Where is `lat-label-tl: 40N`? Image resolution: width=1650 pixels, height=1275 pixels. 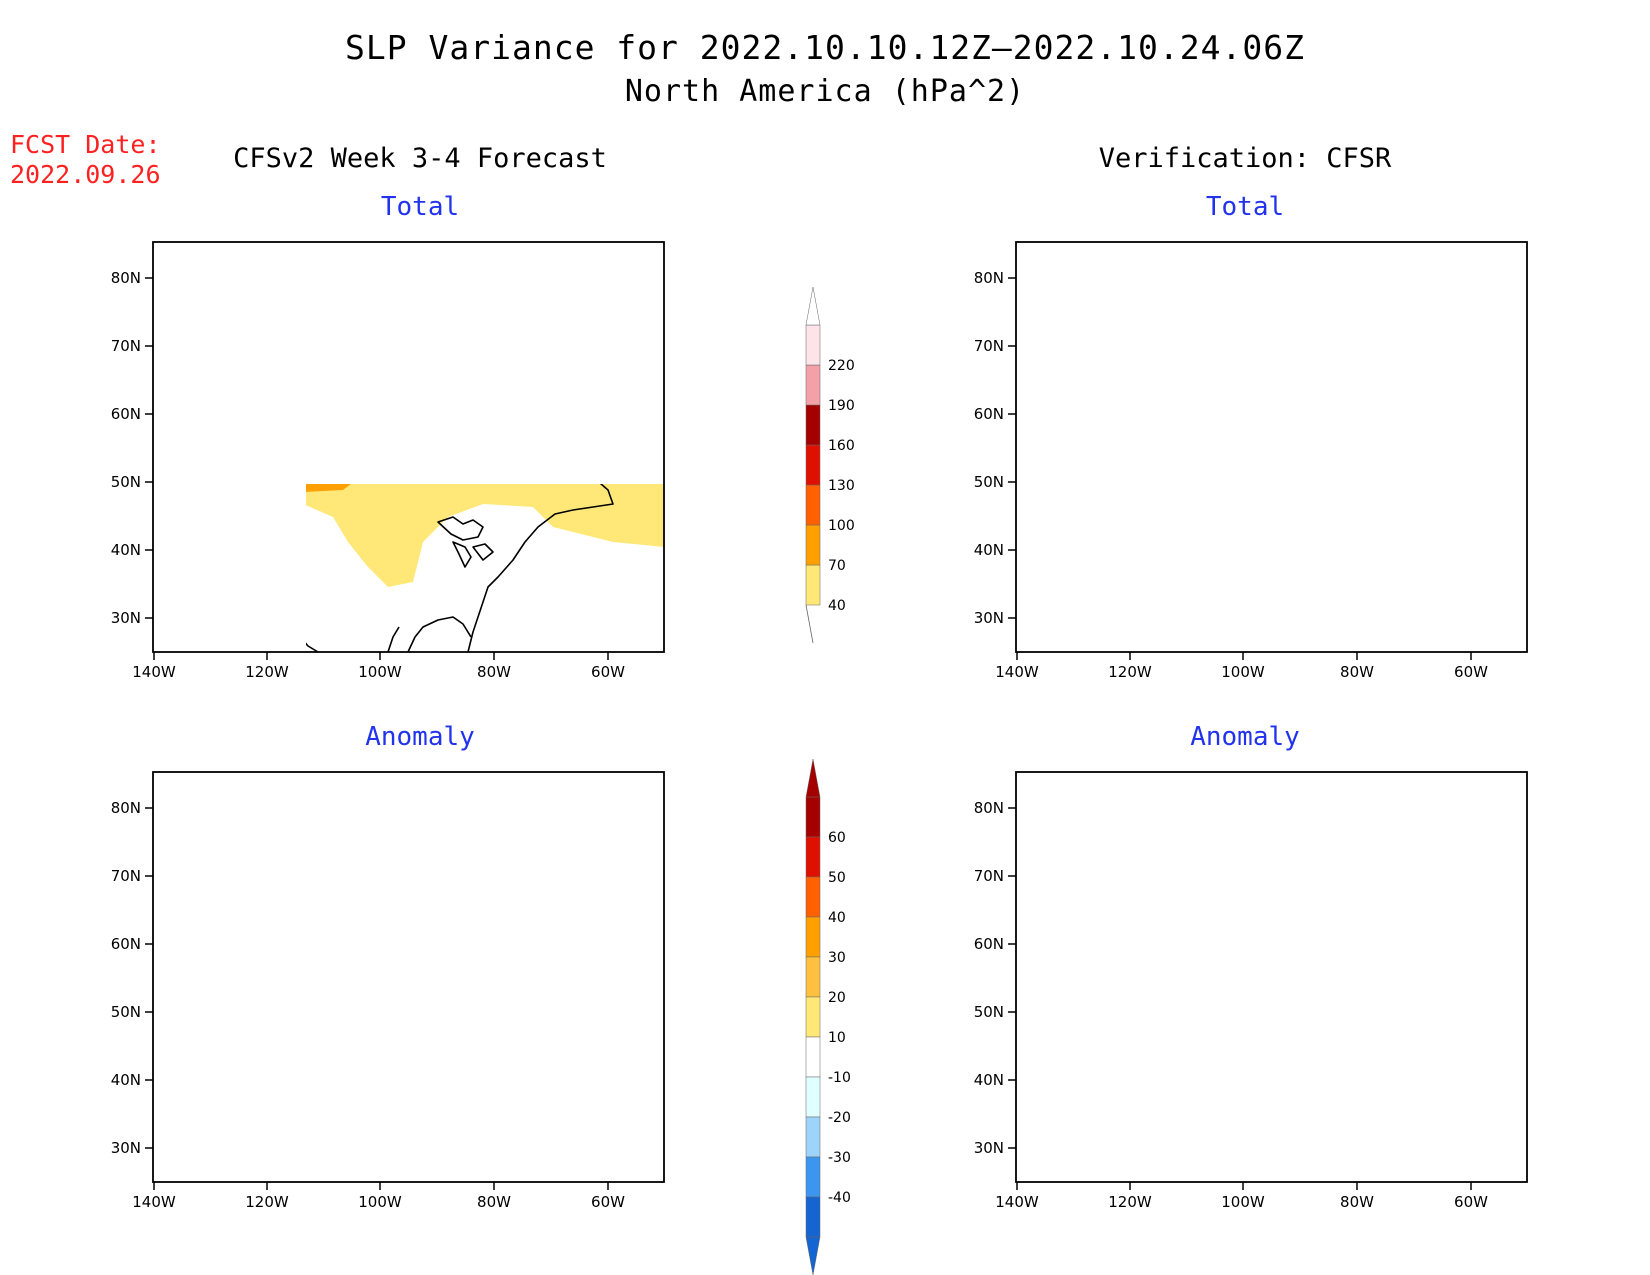
lat-label-tl: 40N is located at coordinates (126, 550).